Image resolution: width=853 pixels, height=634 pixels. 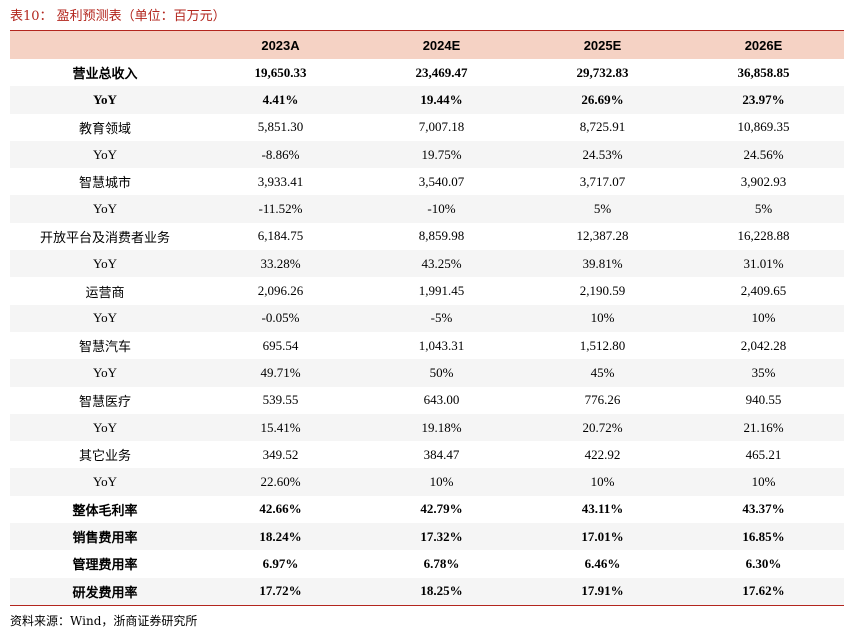 I want to click on table-row: YoY 49.71% 50% 45% 35%, so click(x=427, y=373).